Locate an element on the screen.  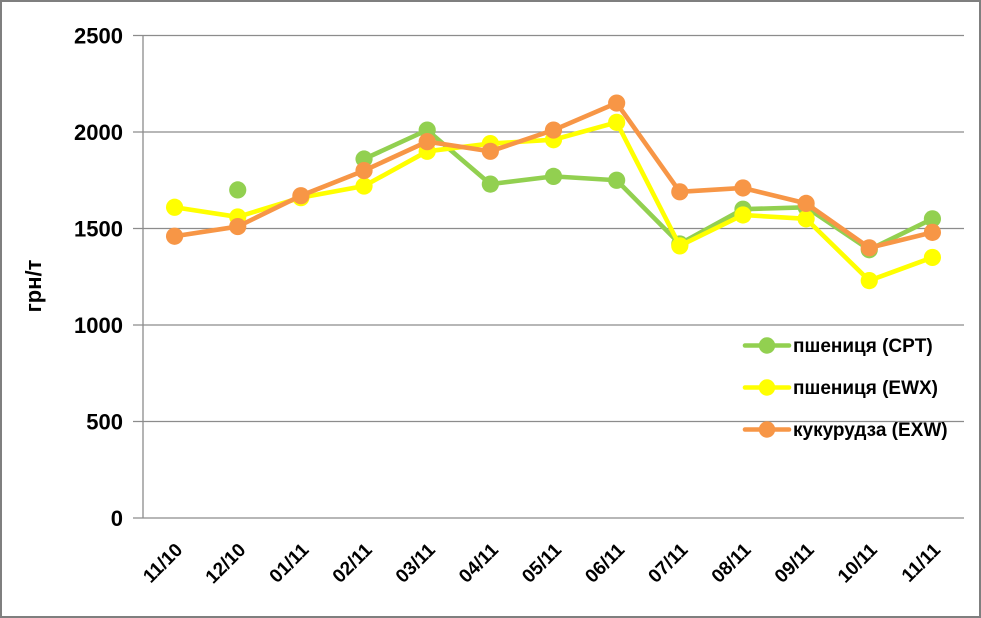
legend-label: кукурудза (EXW) is located at coordinates (870, 430).